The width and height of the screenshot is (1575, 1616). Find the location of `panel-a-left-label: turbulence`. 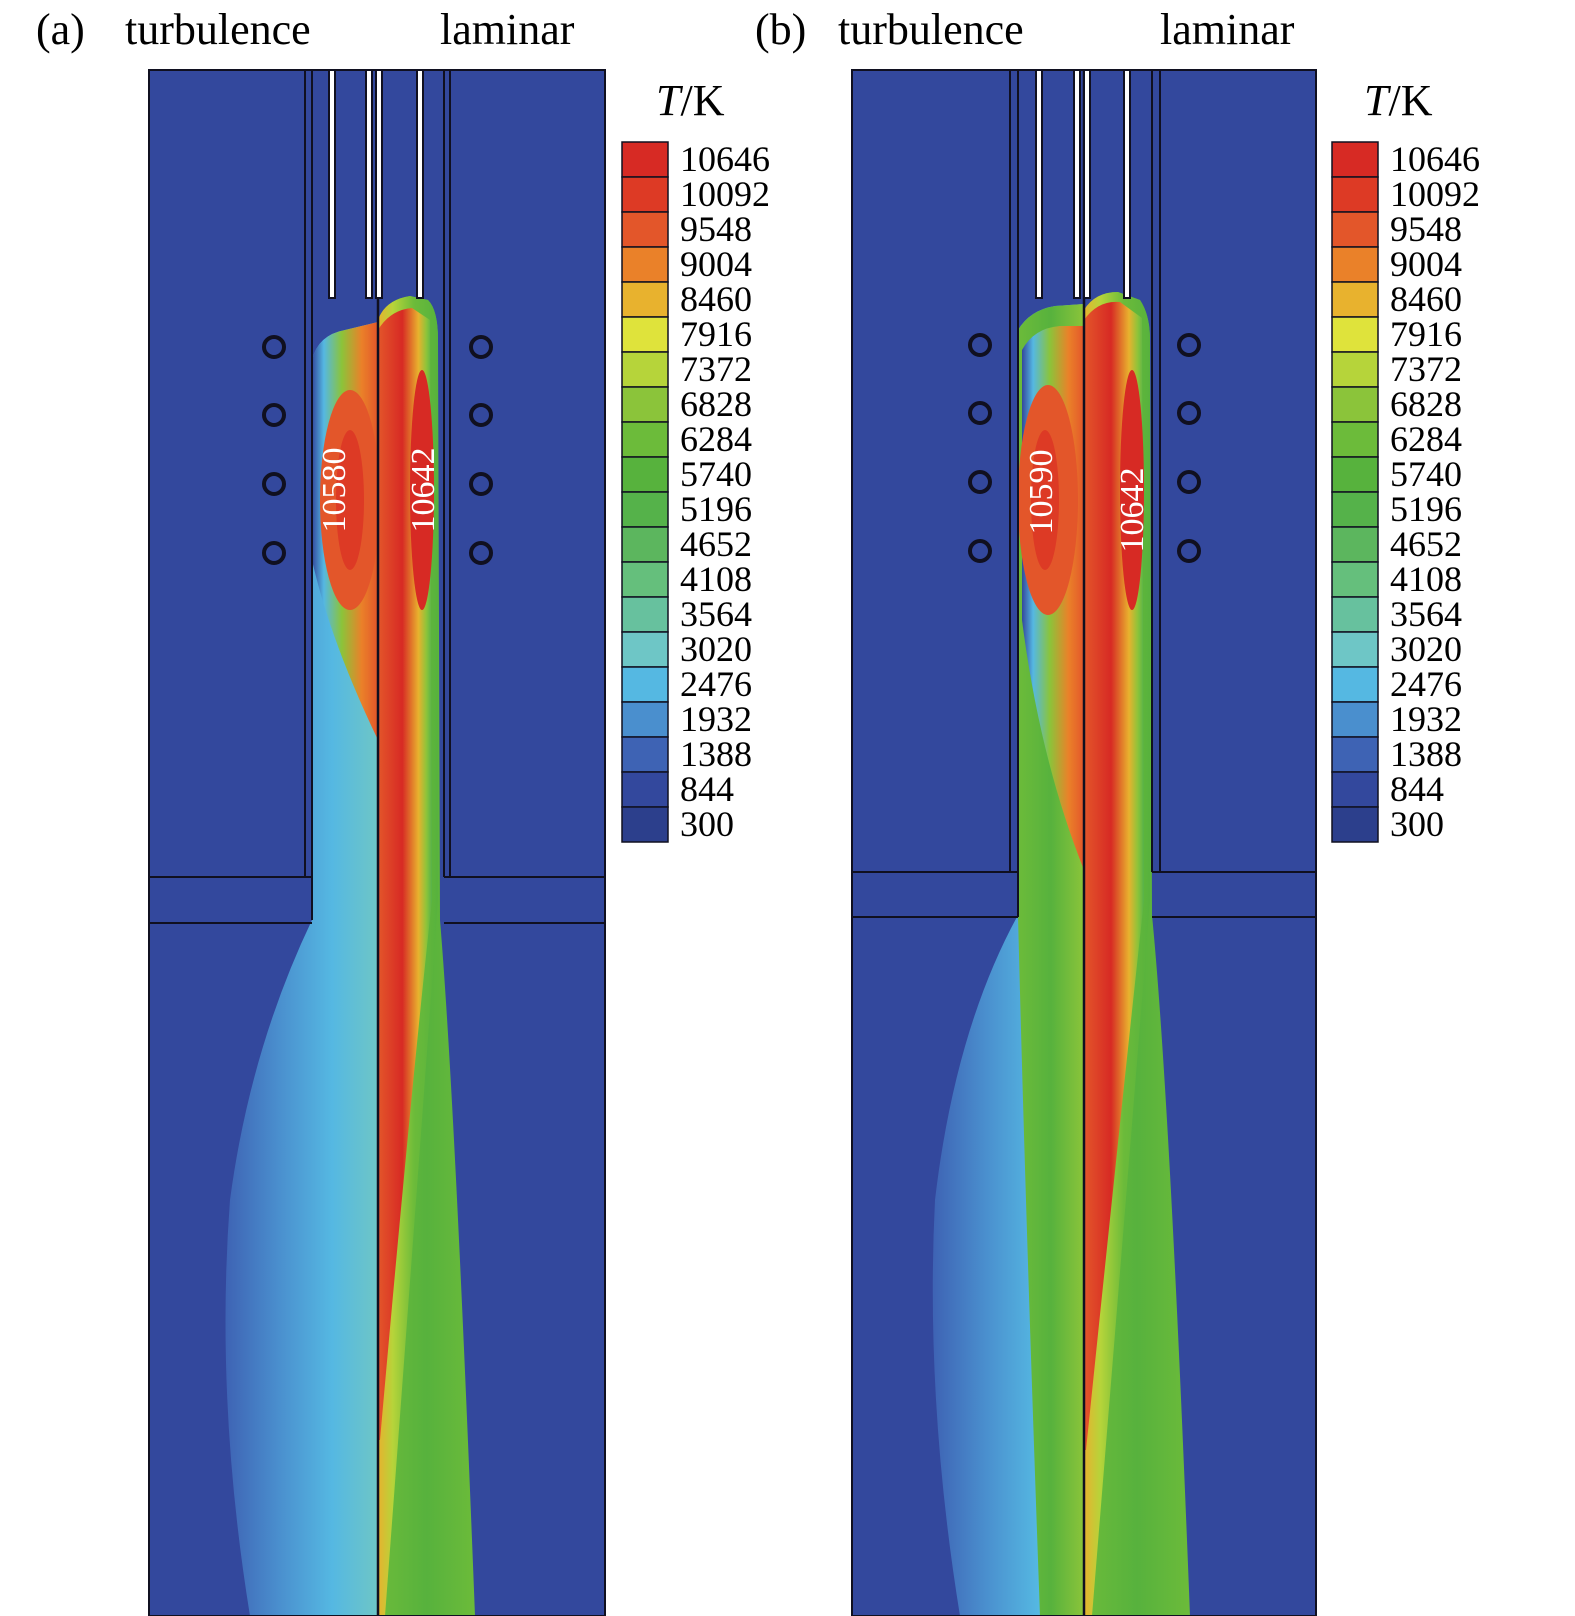

panel-a-left-label: turbulence is located at coordinates (218, 29).